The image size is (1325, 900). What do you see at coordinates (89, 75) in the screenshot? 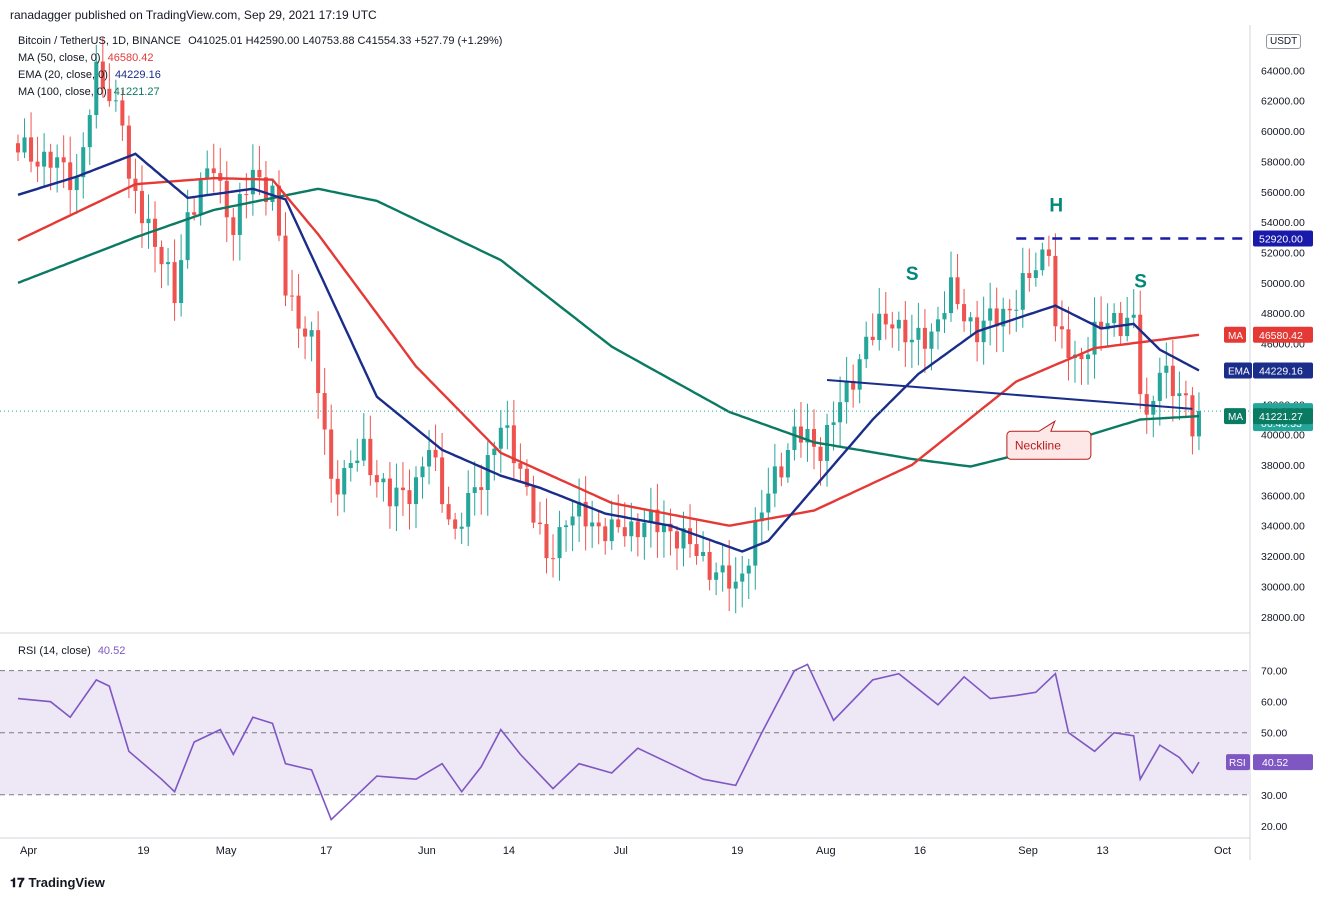
I see `ema20-legend: EMA (20, close, 0) 44229.16` at bounding box center [89, 75].